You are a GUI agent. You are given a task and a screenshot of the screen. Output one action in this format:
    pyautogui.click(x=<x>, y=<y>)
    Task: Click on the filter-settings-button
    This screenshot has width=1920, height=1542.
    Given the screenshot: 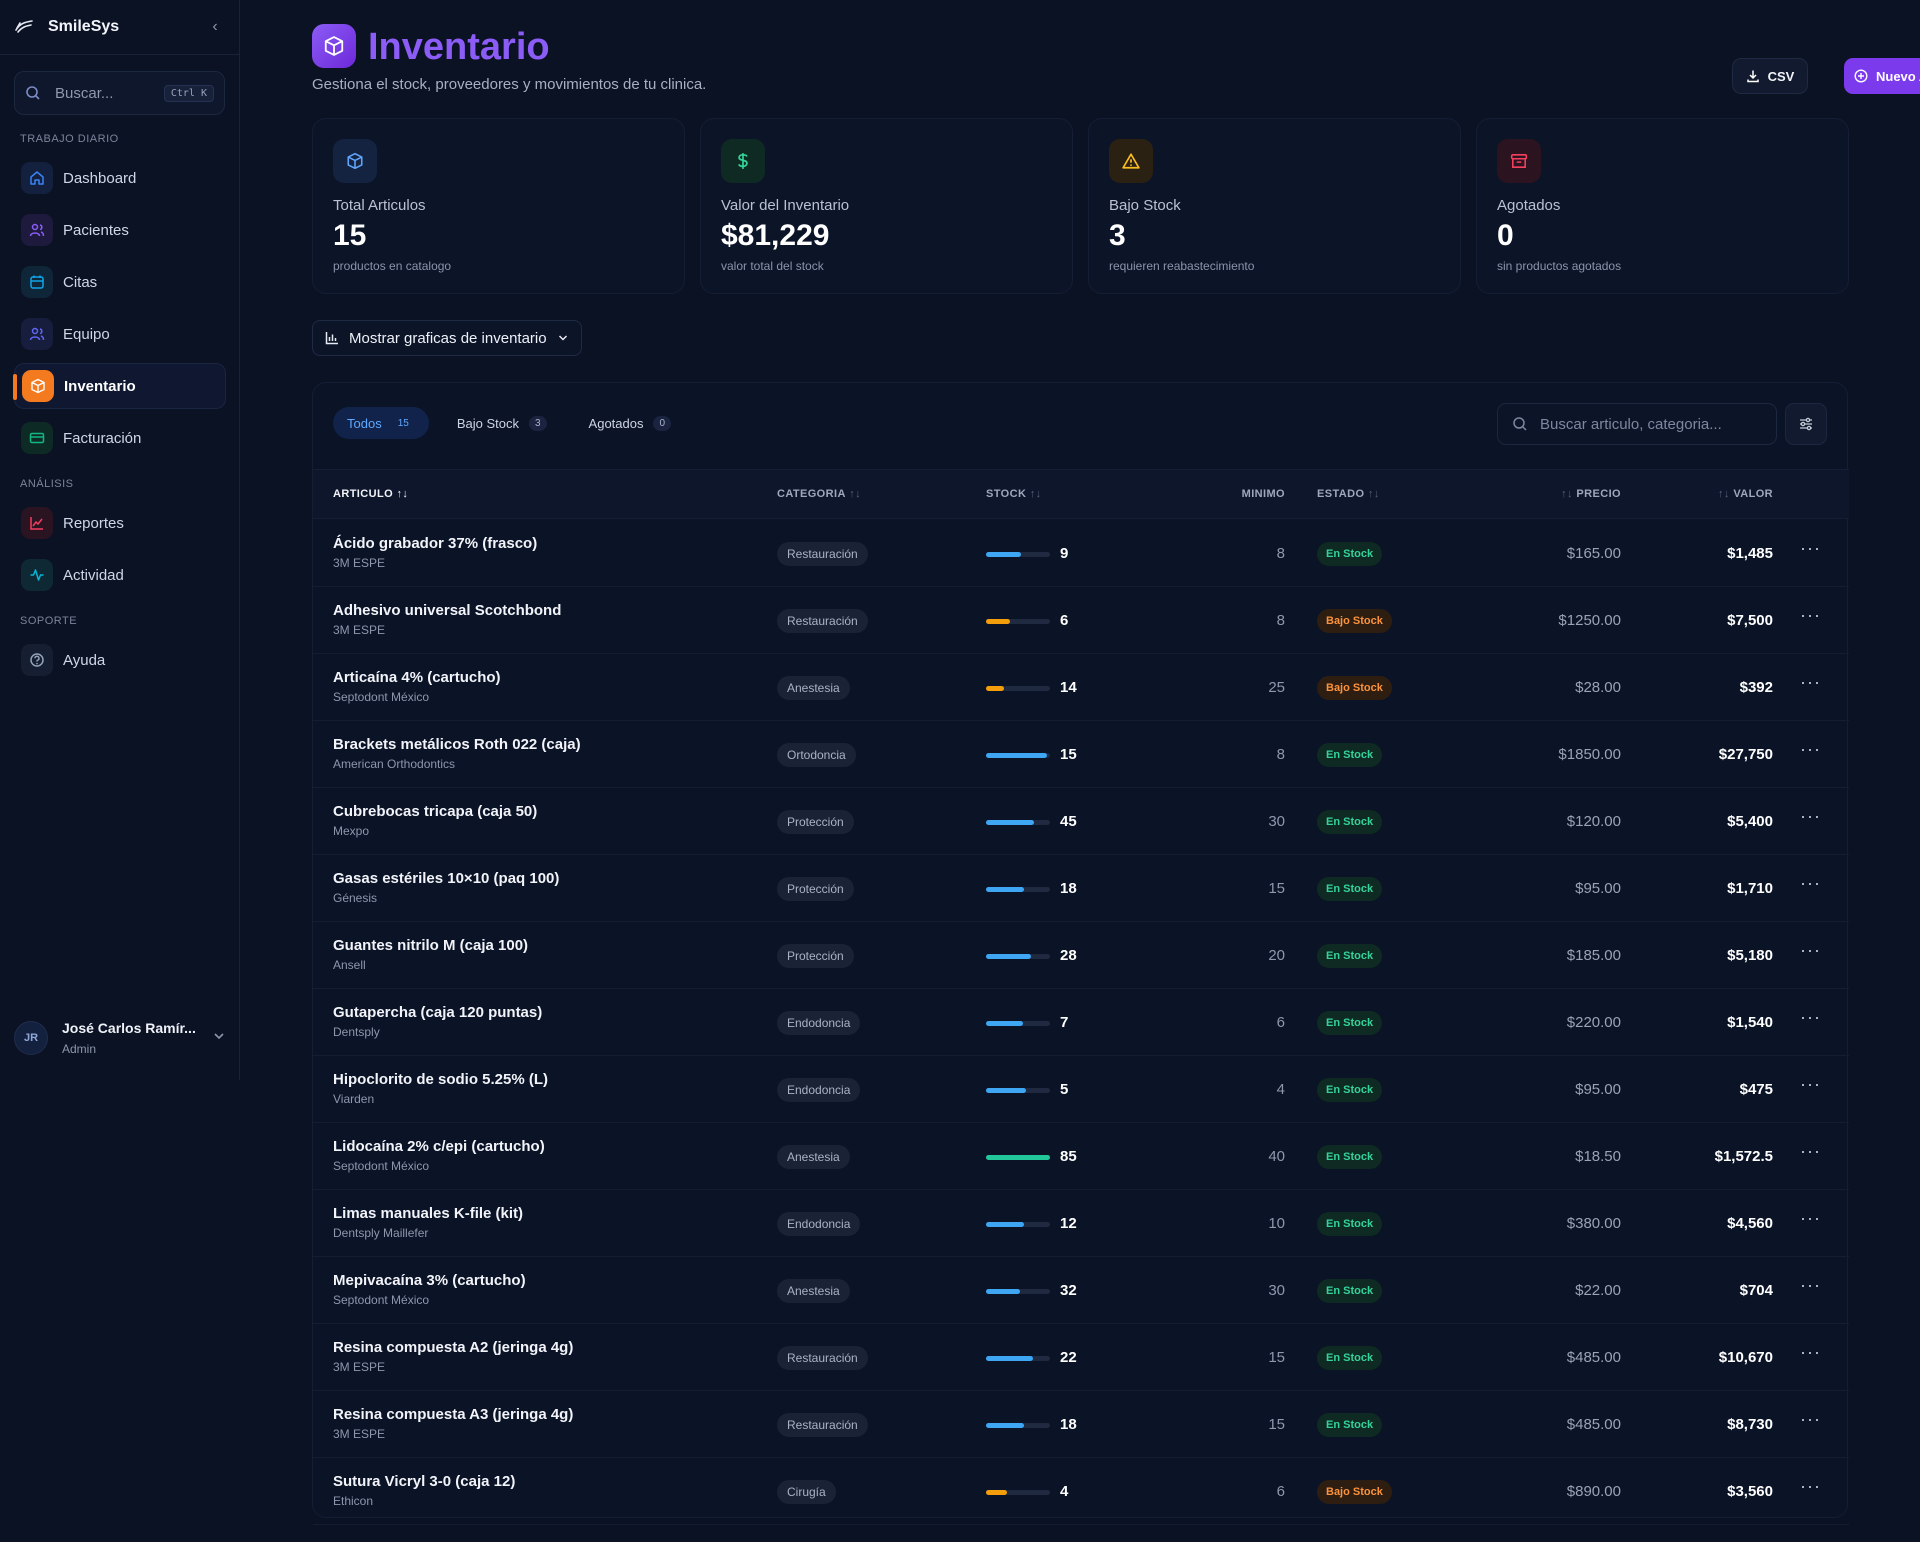 What is the action you would take?
    pyautogui.click(x=1806, y=424)
    